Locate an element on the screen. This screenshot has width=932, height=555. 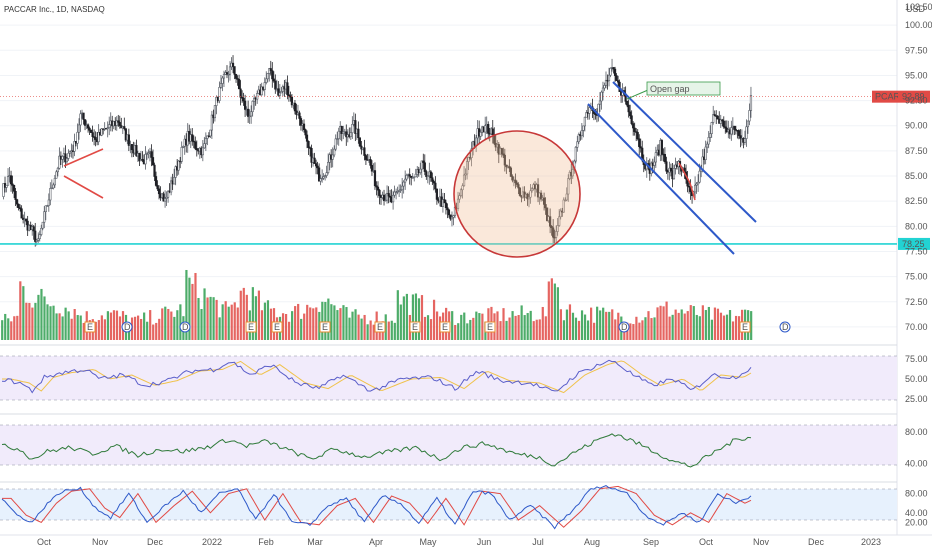
indicator-tick-label: 80.00 is located at coordinates (916, 494).